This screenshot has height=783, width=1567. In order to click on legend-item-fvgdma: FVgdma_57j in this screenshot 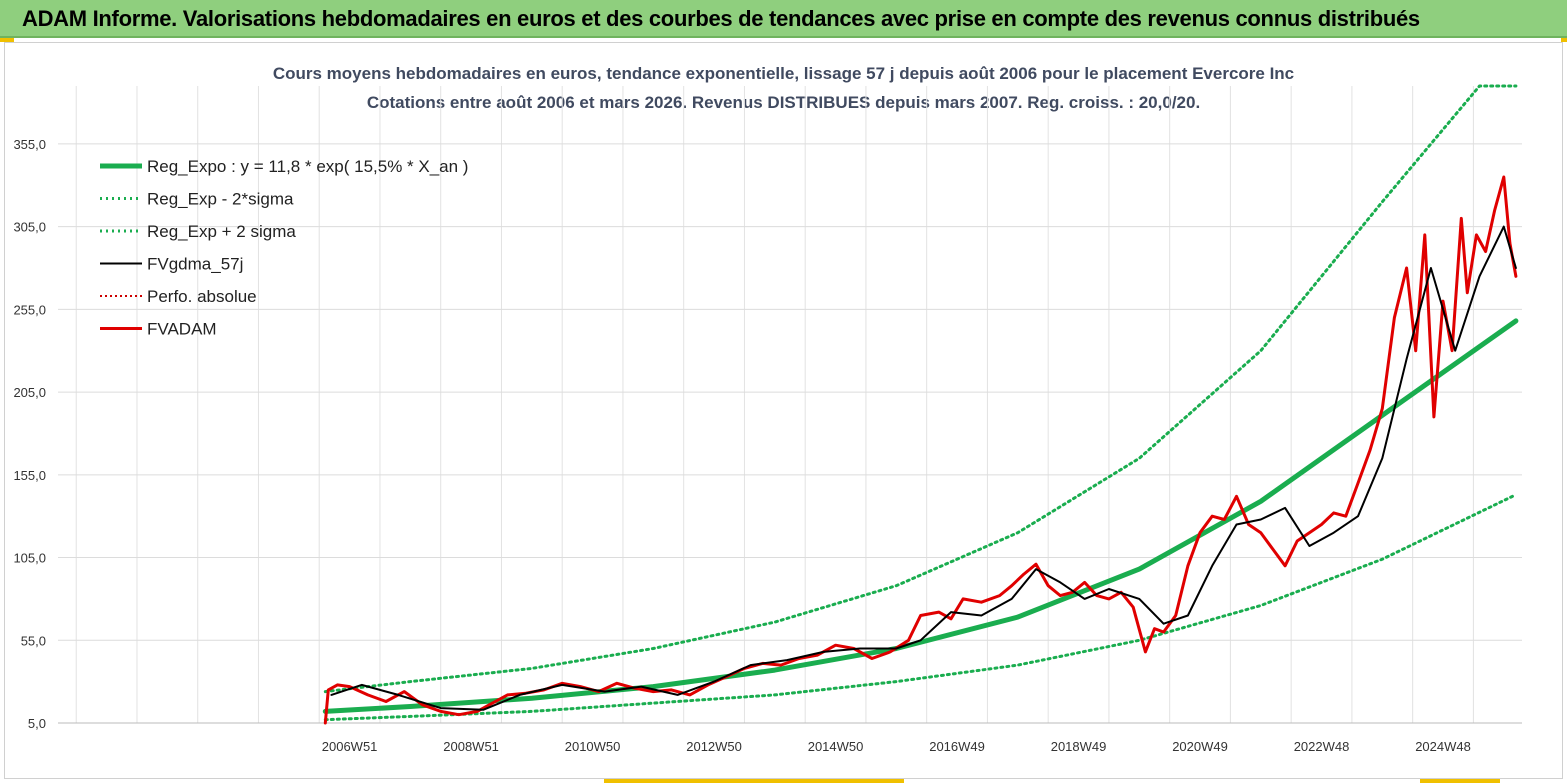, I will do `click(171, 264)`.